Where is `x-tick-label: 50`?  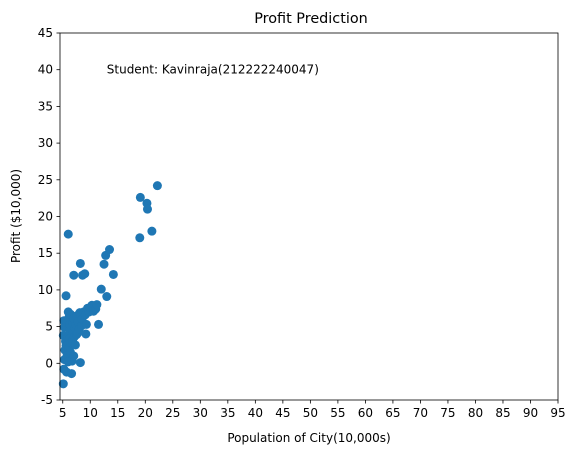
x-tick-label: 50 is located at coordinates (310, 413).